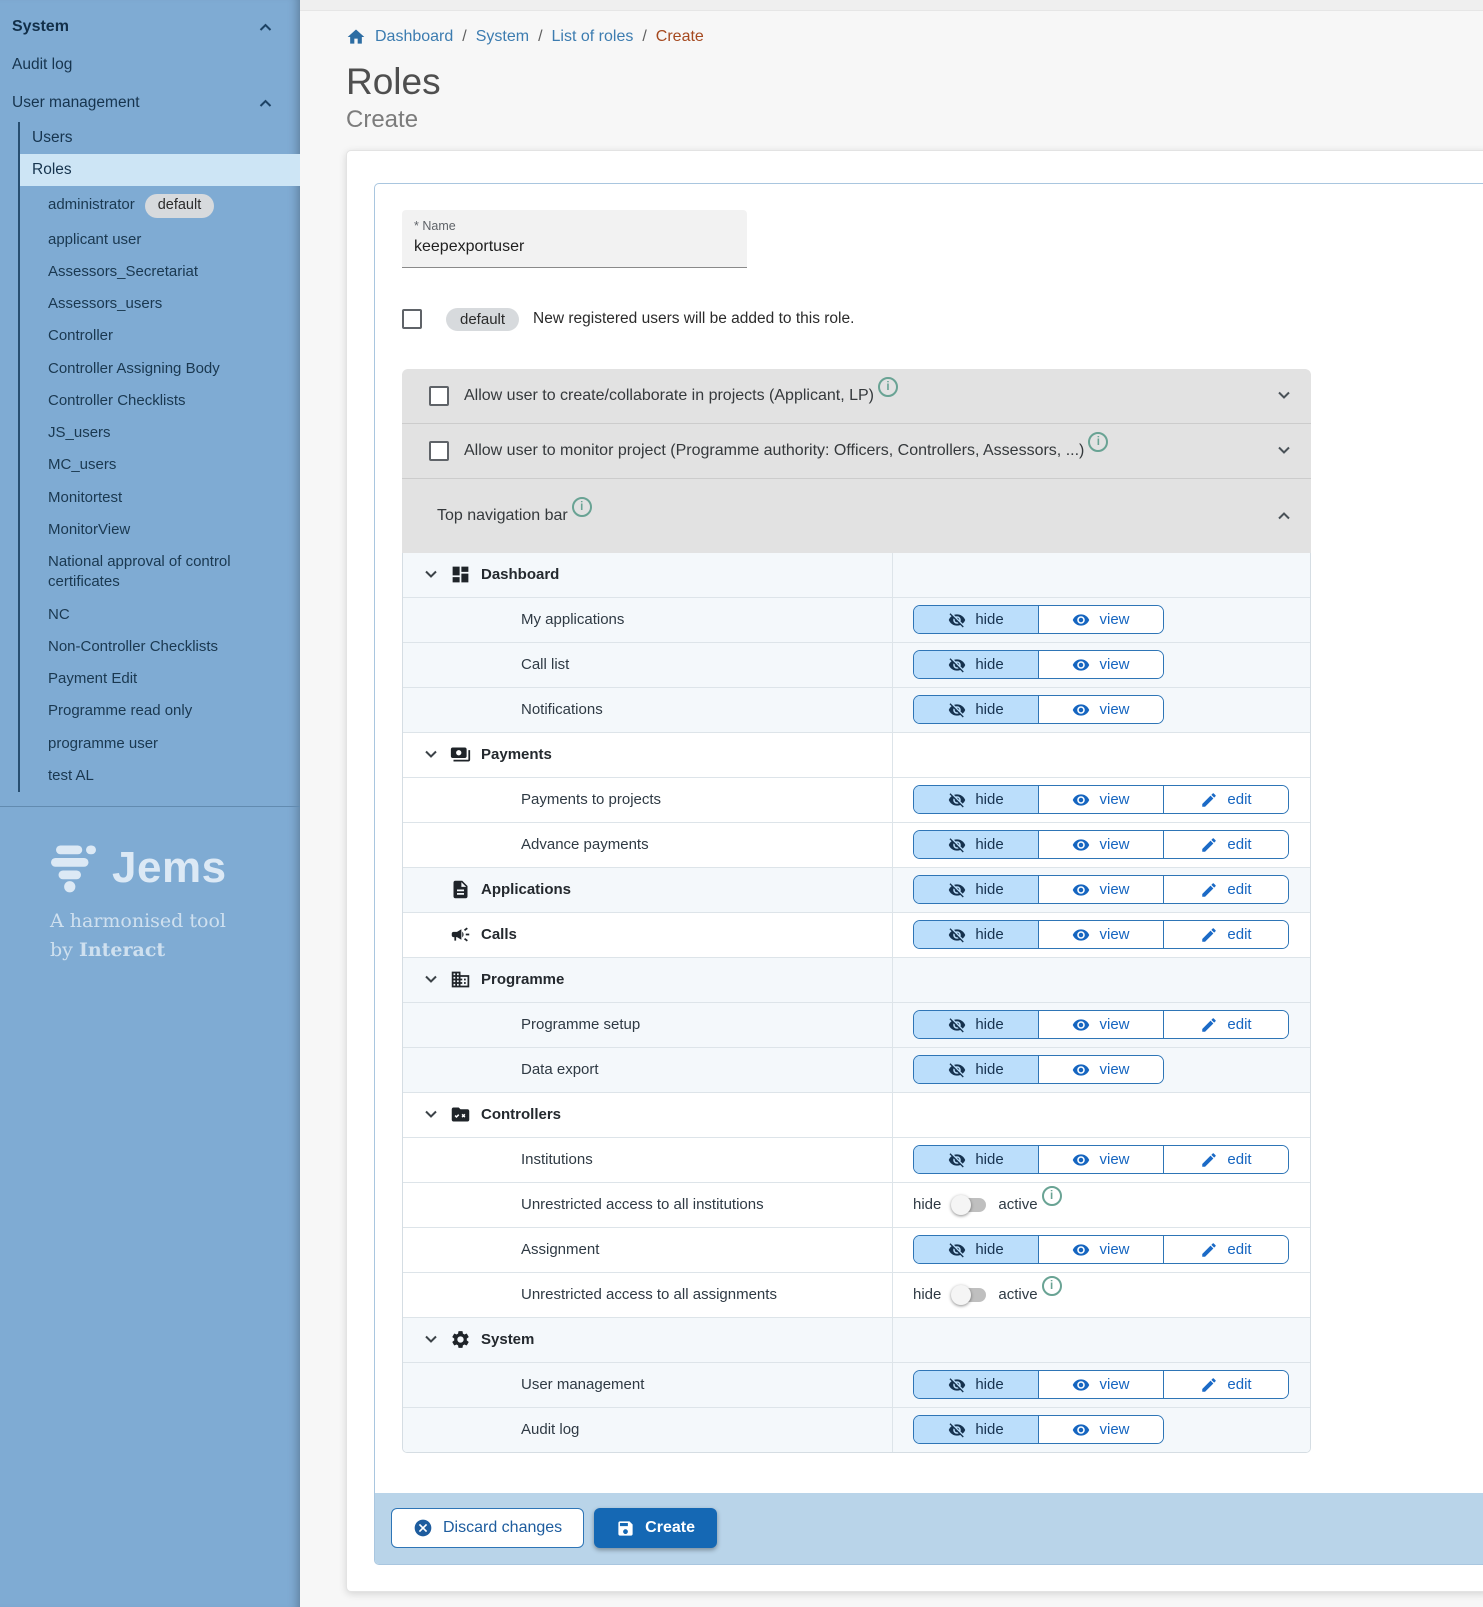 The height and width of the screenshot is (1607, 1483). What do you see at coordinates (574, 238) in the screenshot?
I see `name-input: * Name keepexportuser` at bounding box center [574, 238].